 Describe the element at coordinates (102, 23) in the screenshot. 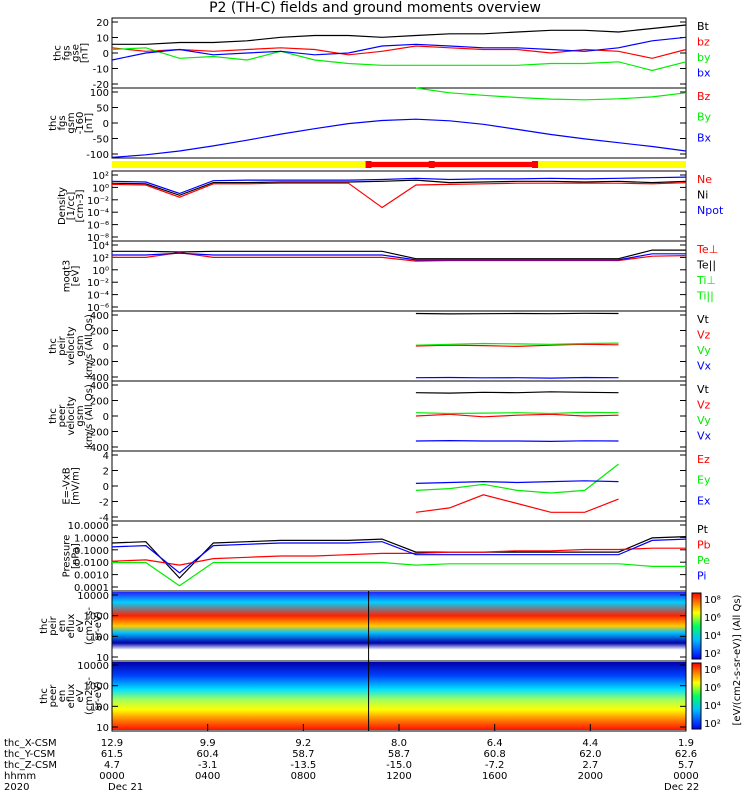

I see `y-tick-label: 20` at that location.